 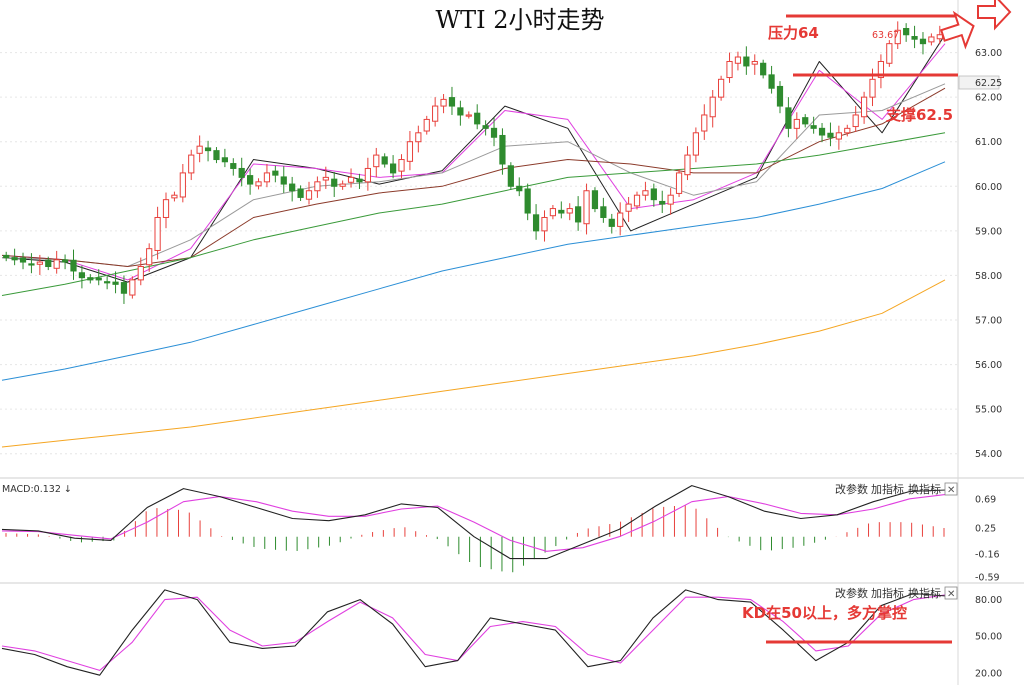 I want to click on macd-y-tick: 0.25, so click(x=985, y=529).